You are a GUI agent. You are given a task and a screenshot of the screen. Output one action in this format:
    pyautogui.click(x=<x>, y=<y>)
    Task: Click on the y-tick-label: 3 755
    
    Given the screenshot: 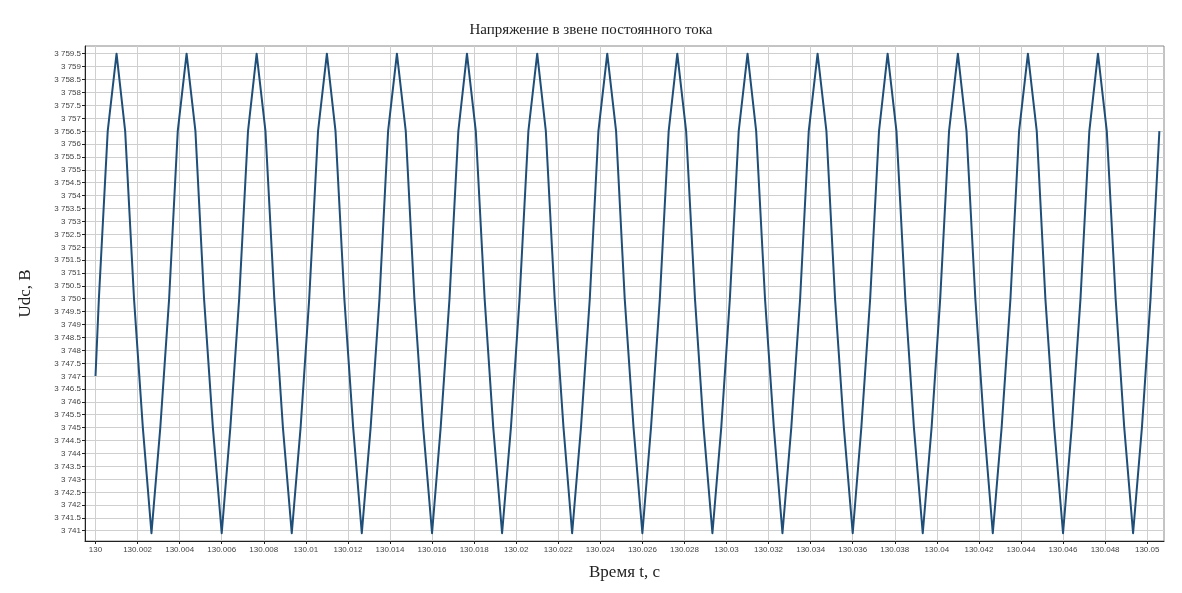 What is the action you would take?
    pyautogui.click(x=71, y=170)
    